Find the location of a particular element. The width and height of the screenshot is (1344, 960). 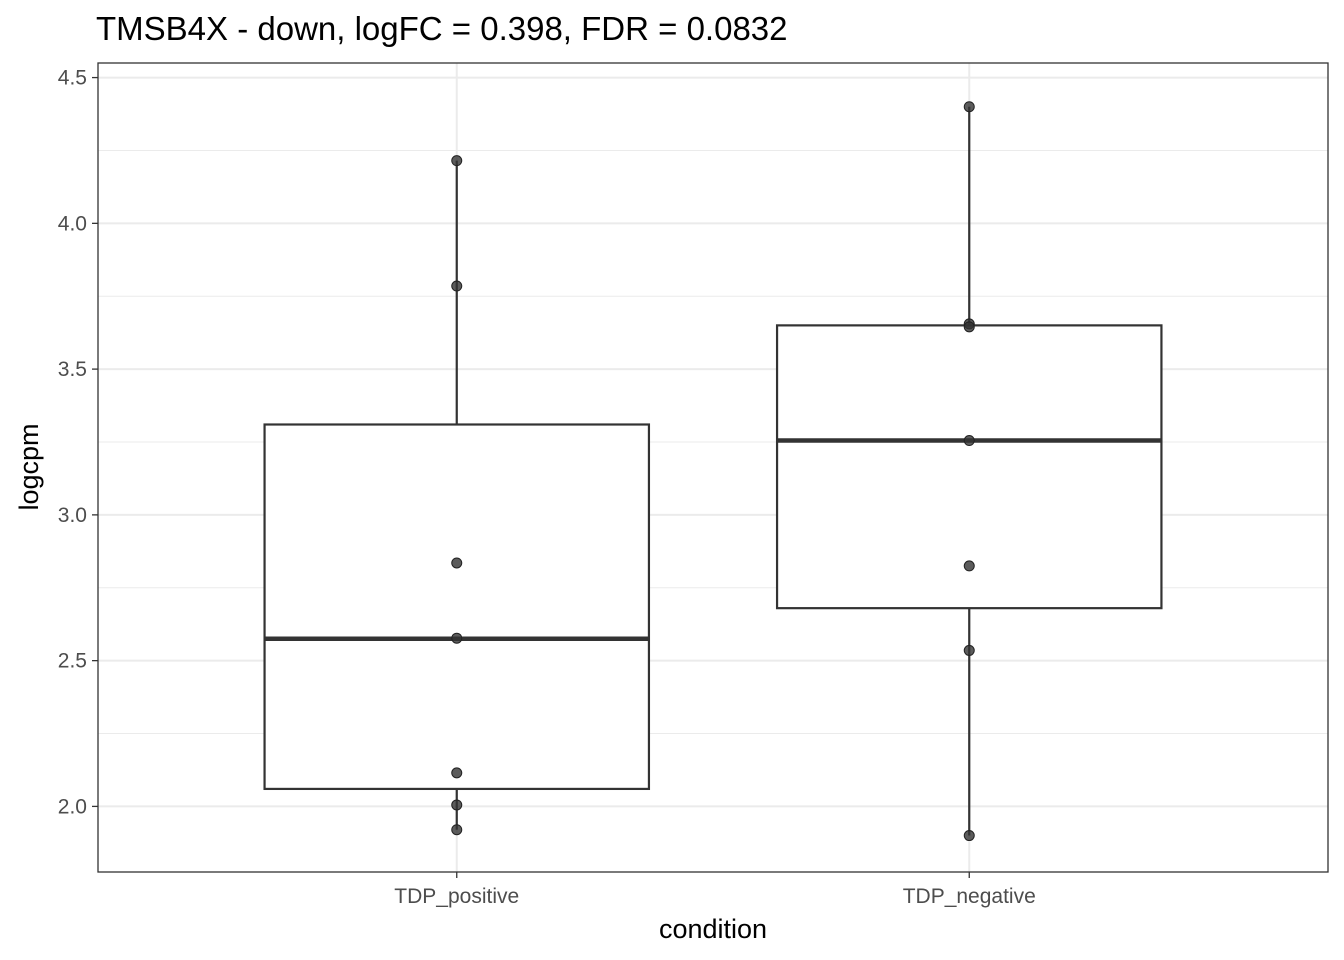

y-tick-label: 2.5 is located at coordinates (72, 661).